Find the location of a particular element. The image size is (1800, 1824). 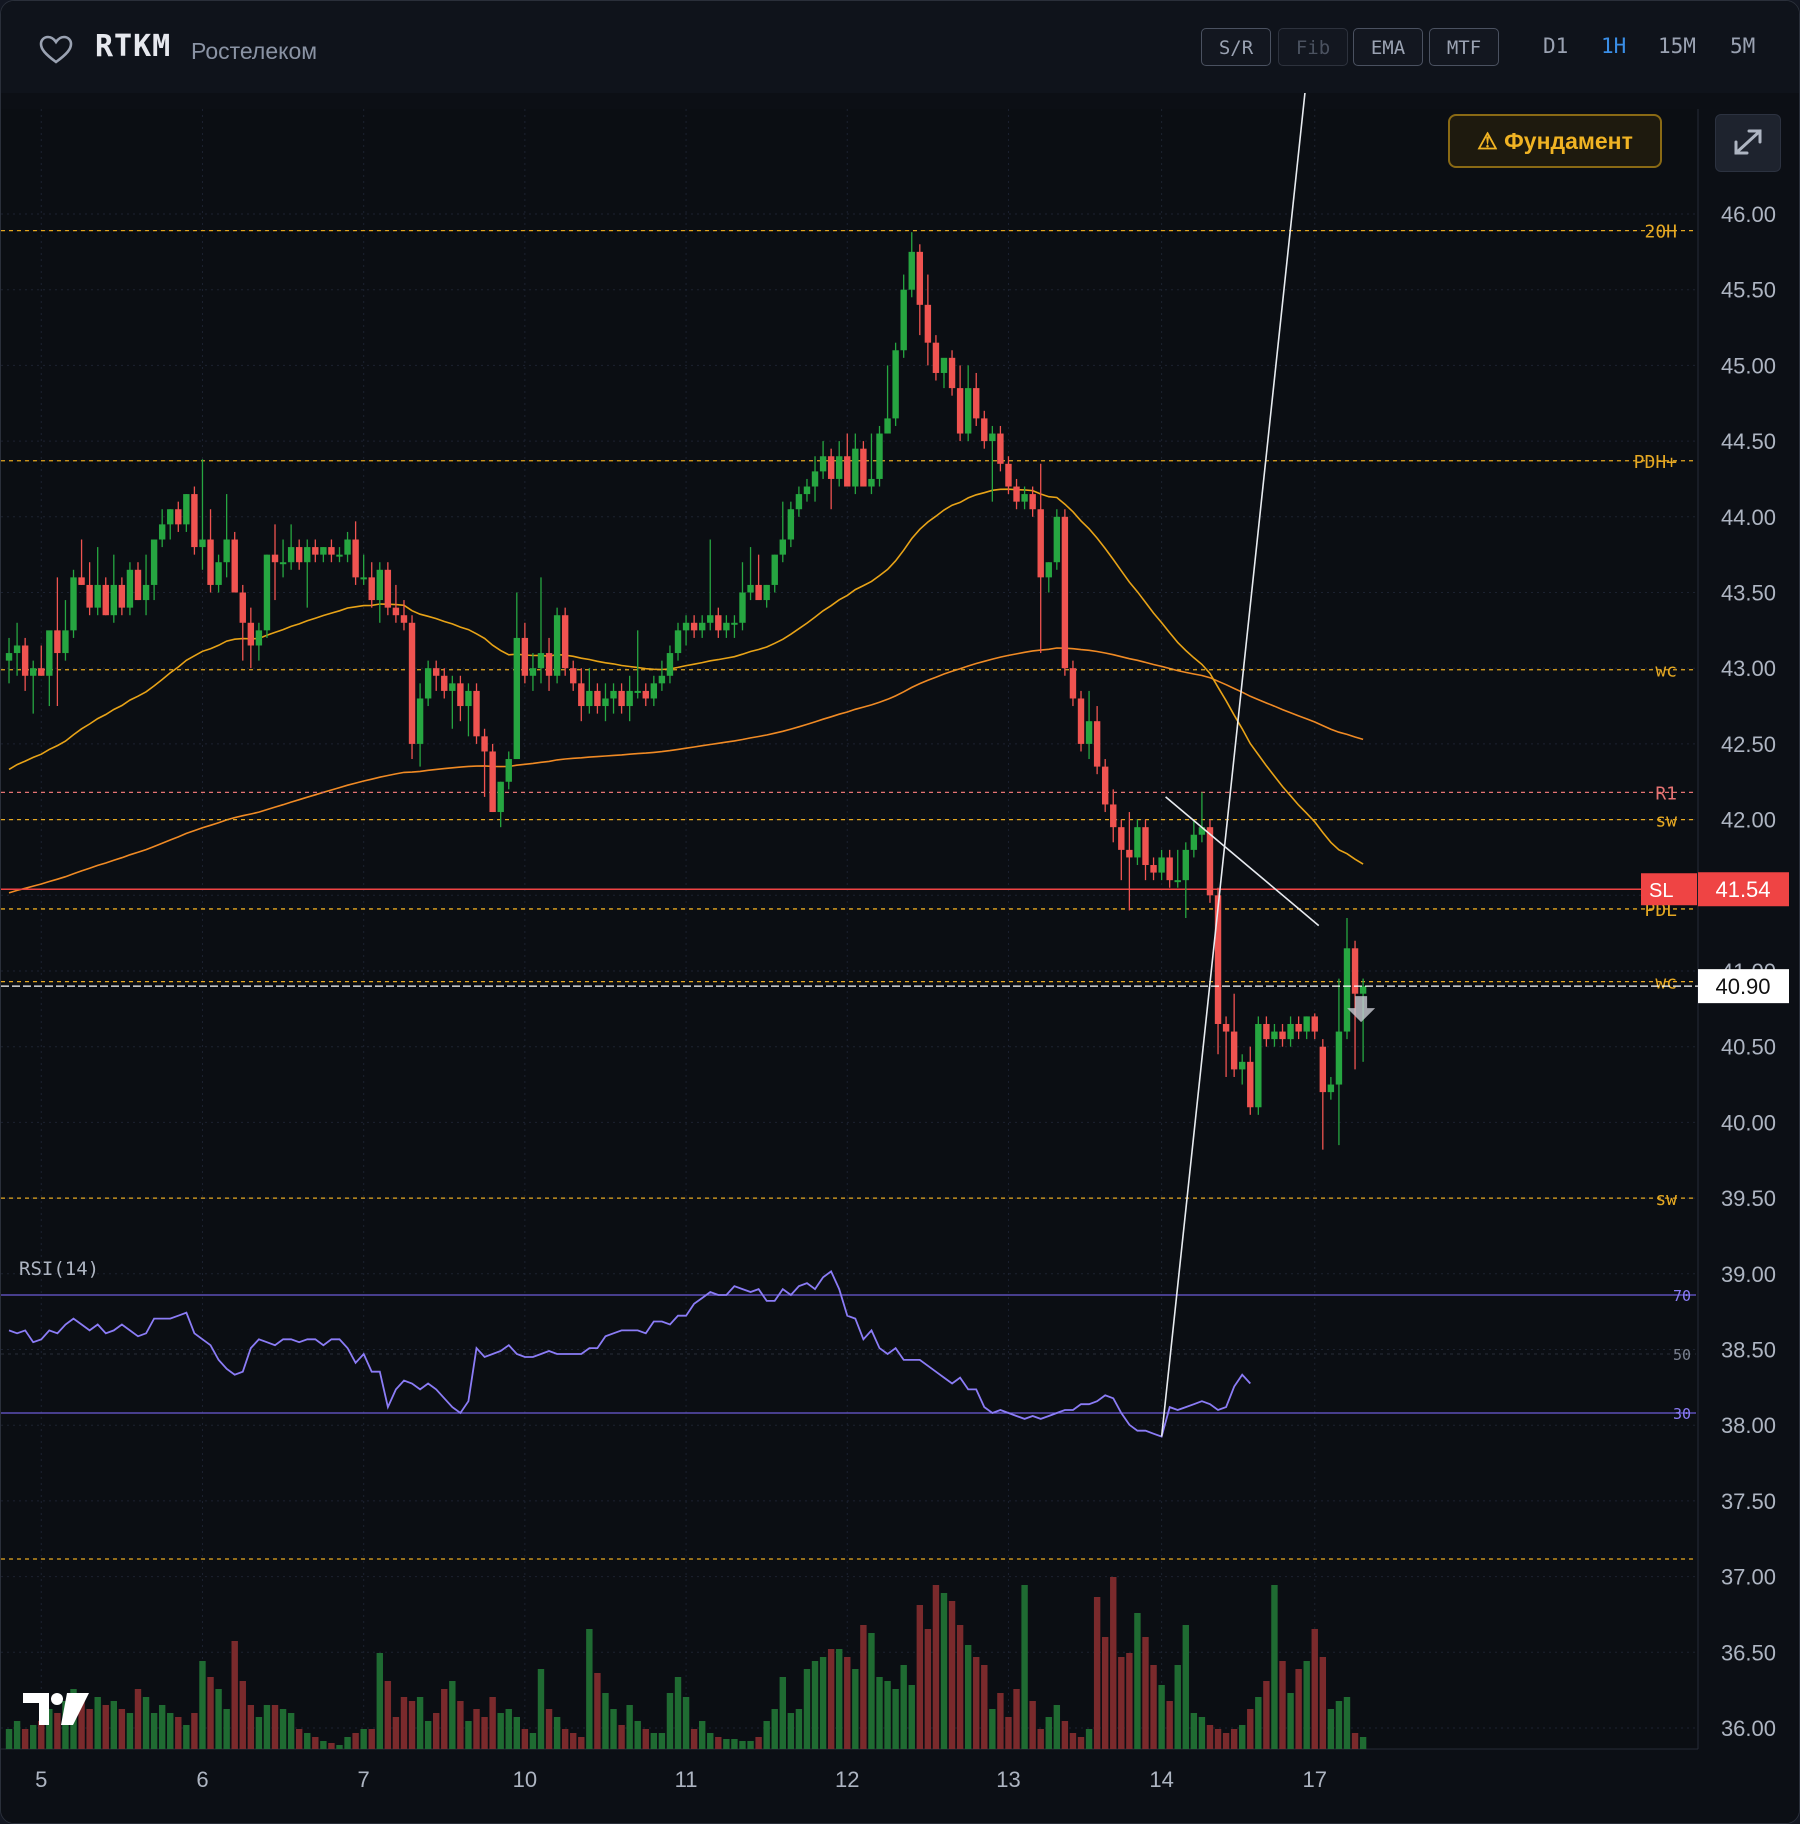

x-axis-tick-label: 12 is located at coordinates (847, 1779).